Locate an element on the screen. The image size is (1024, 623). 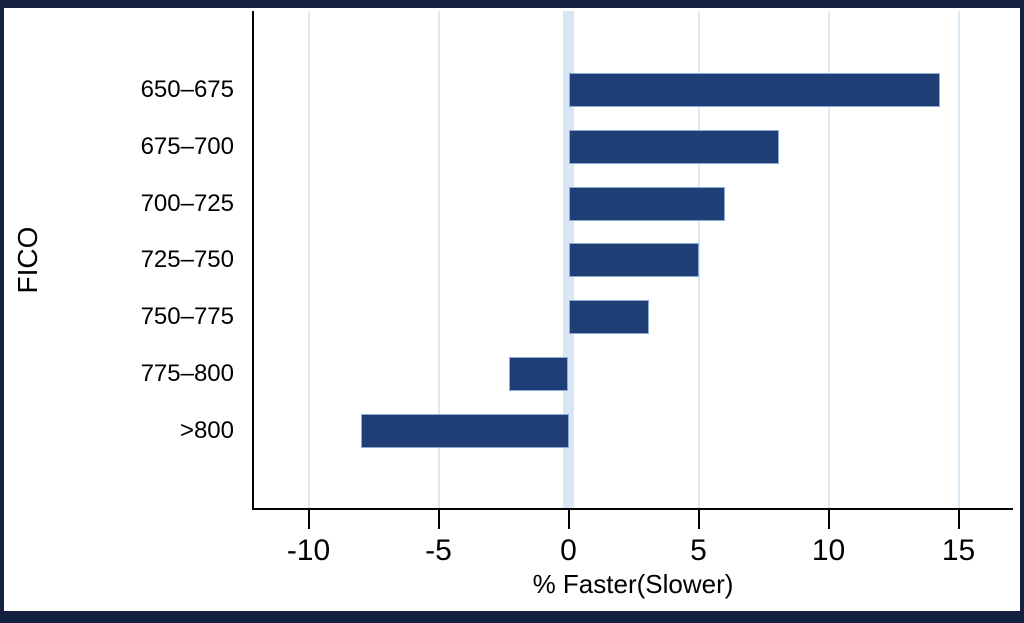
bar-750–775 is located at coordinates (609, 317).